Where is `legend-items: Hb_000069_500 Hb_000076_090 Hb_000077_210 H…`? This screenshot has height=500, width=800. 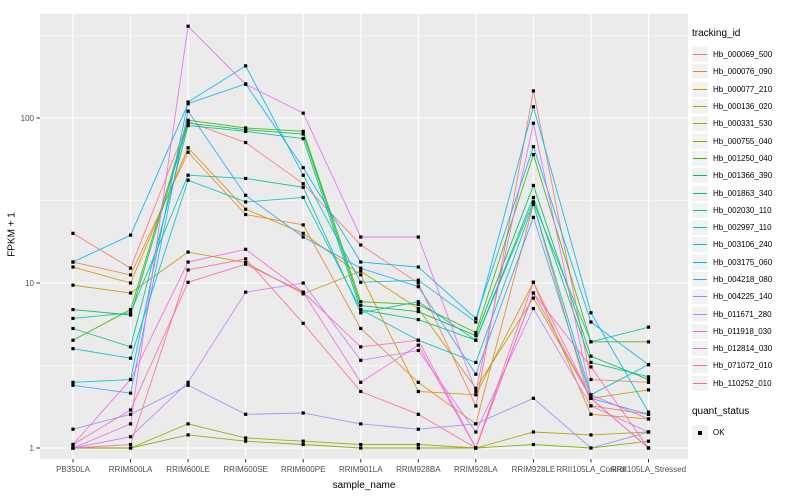
legend-items: Hb_000069_500 Hb_000076_090 Hb_000077_210 H… is located at coordinates (745, 219).